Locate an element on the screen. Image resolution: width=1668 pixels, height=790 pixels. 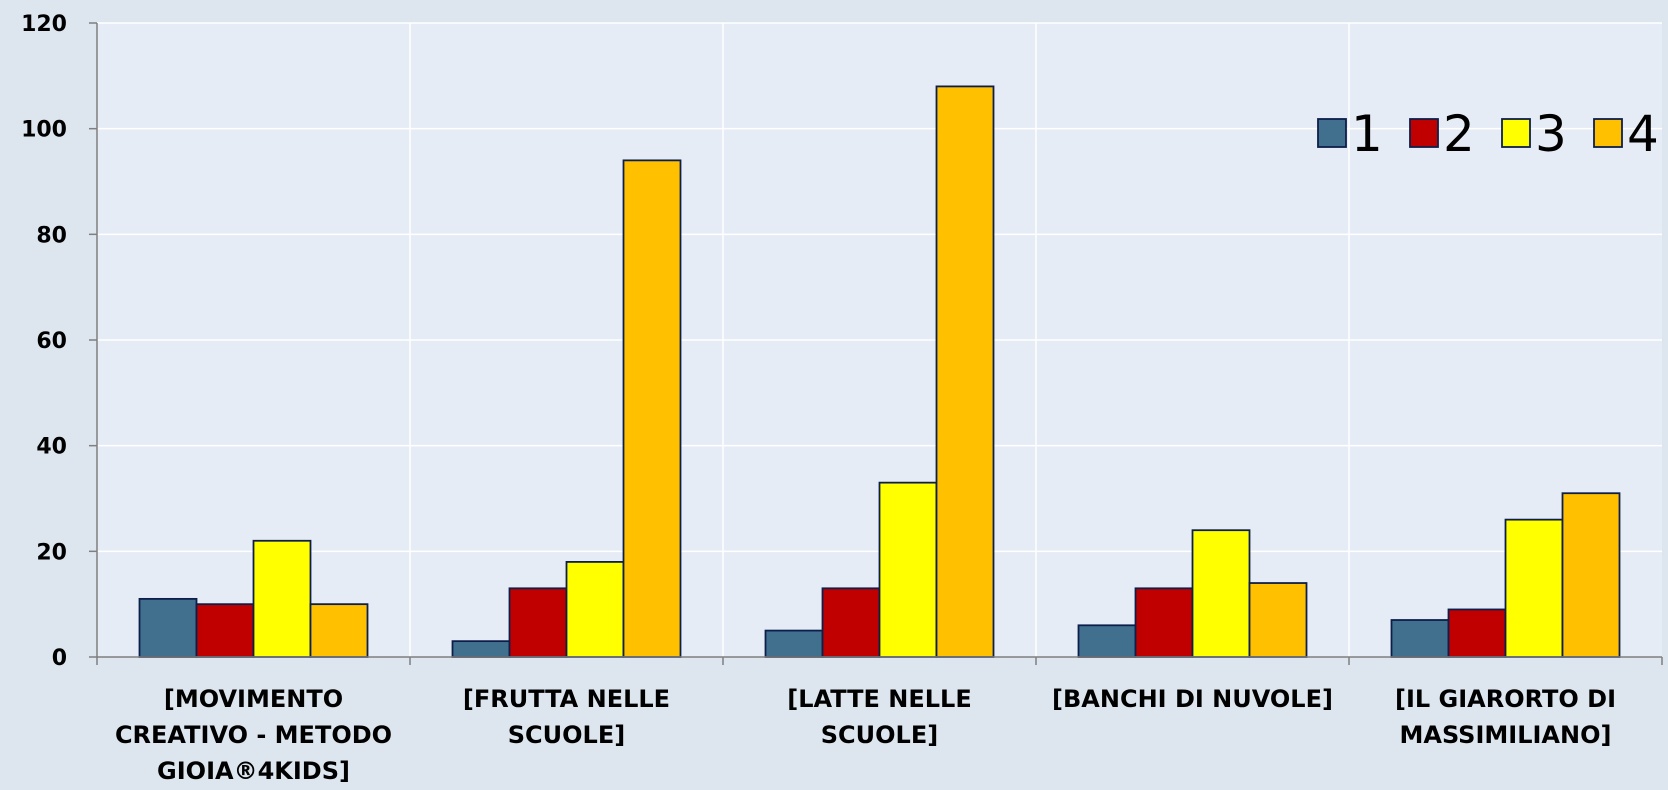
y-tick-label: 0 is located at coordinates (59, 658).